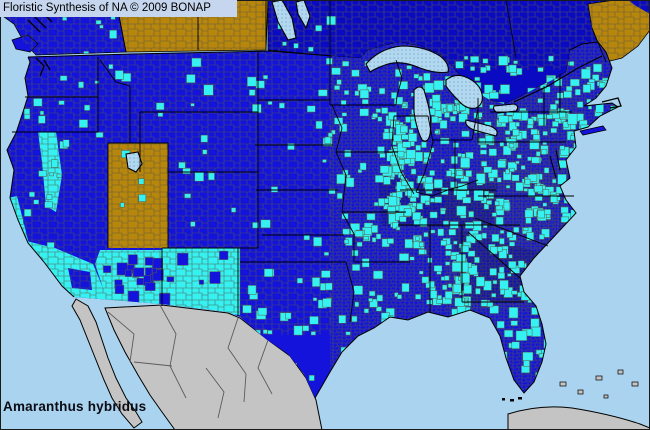  I want to click on cape-cod, so click(611, 103).